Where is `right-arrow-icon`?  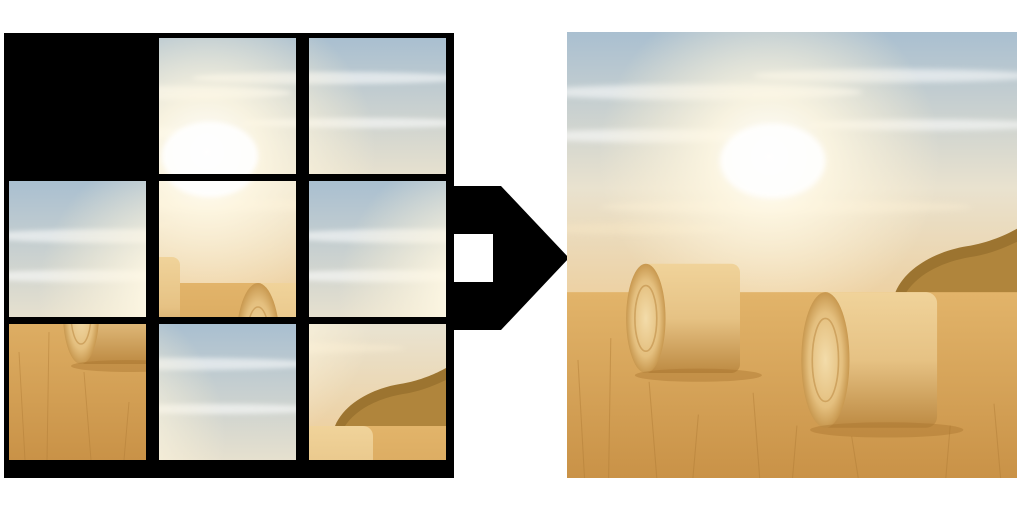
right-arrow-icon is located at coordinates (510, 260).